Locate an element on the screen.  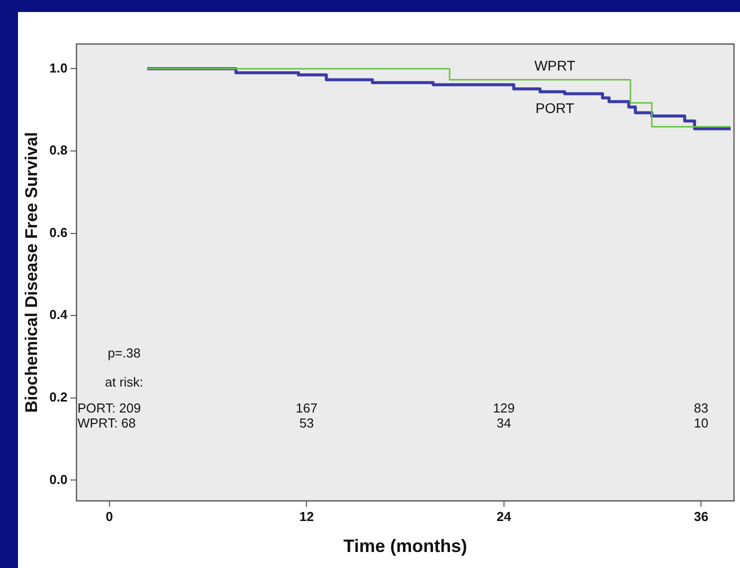
annotation: 34 is located at coordinates (504, 422).